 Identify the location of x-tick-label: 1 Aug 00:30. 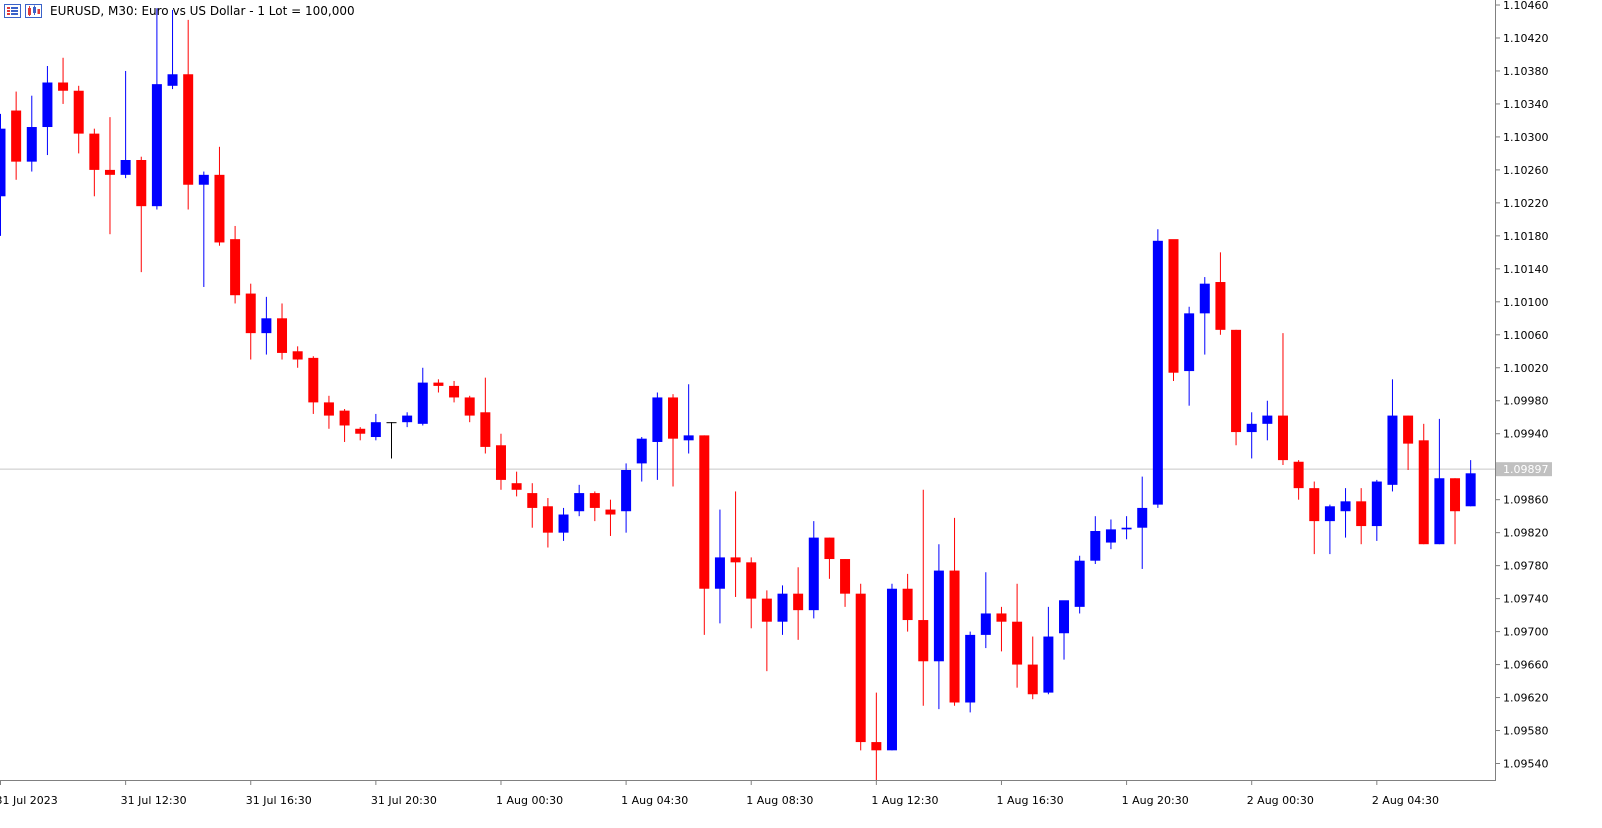
(529, 800).